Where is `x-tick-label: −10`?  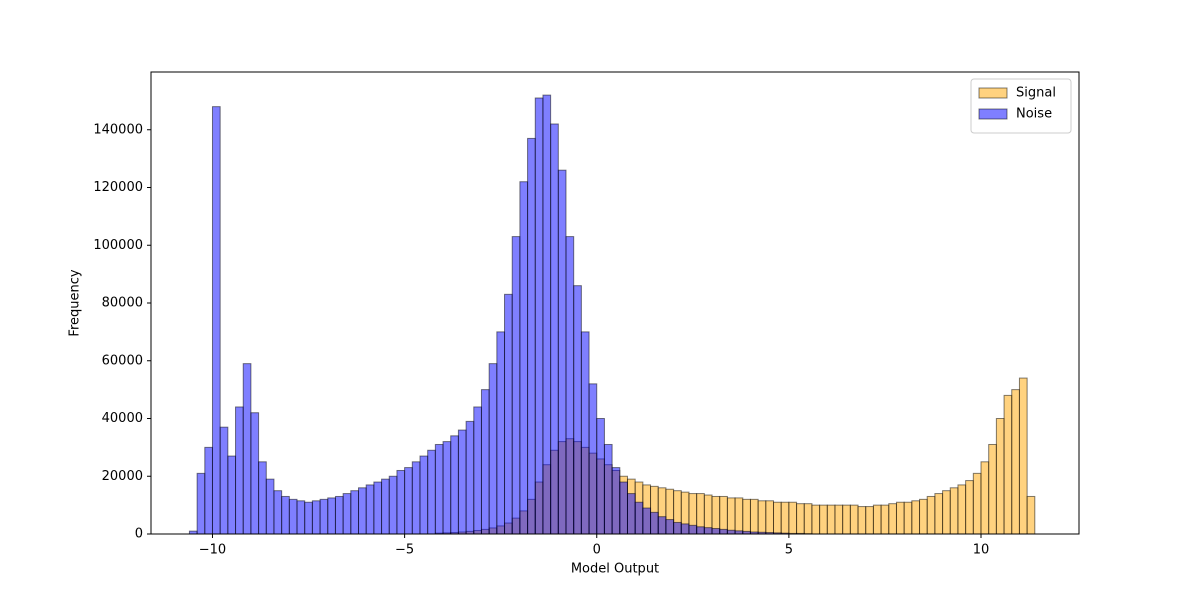 x-tick-label: −10 is located at coordinates (212, 550).